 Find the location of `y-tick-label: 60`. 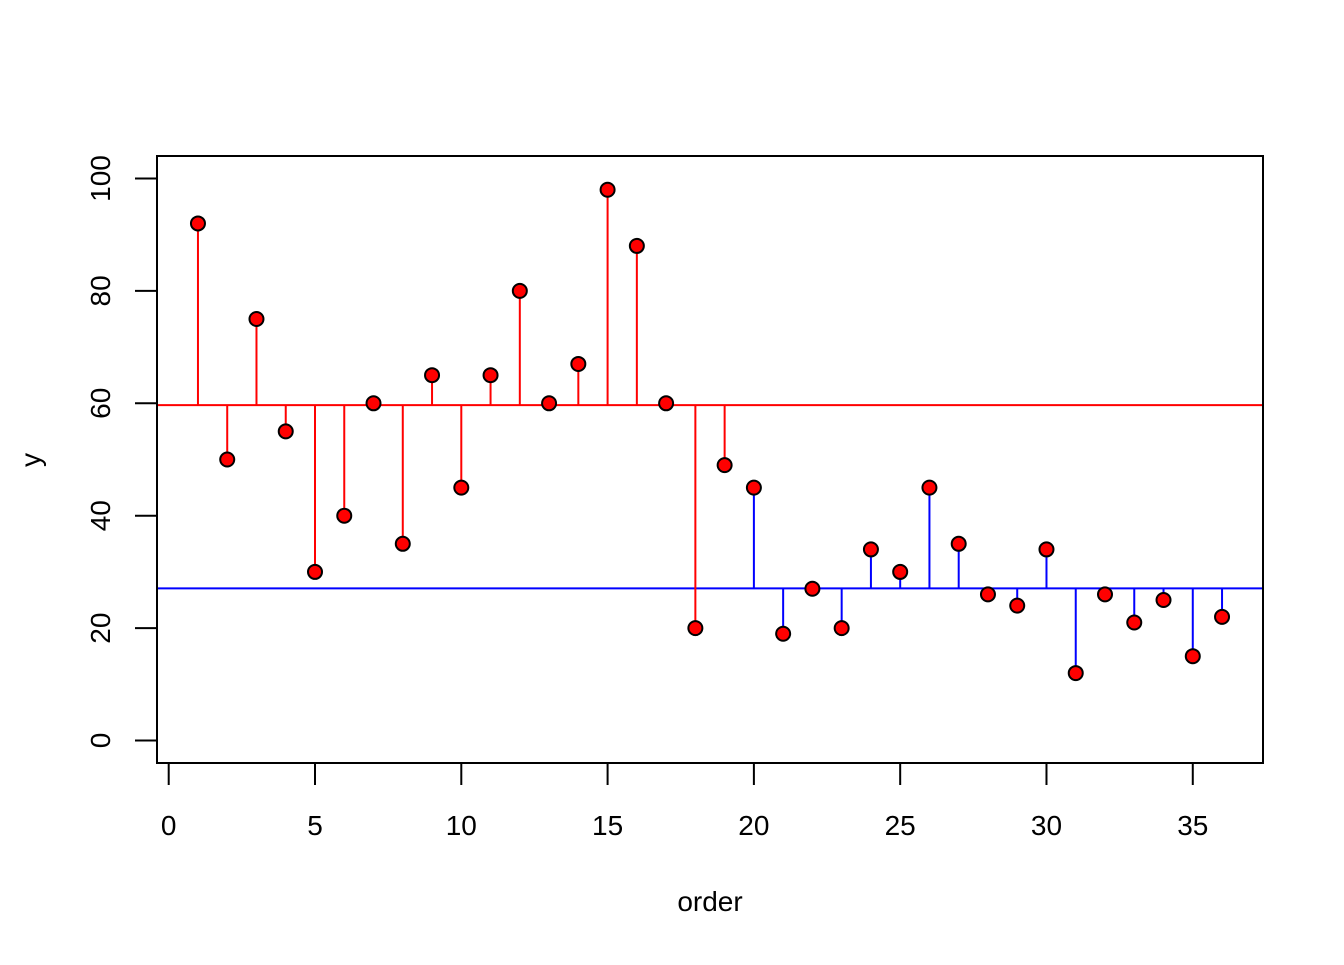

y-tick-label: 60 is located at coordinates (100, 403).